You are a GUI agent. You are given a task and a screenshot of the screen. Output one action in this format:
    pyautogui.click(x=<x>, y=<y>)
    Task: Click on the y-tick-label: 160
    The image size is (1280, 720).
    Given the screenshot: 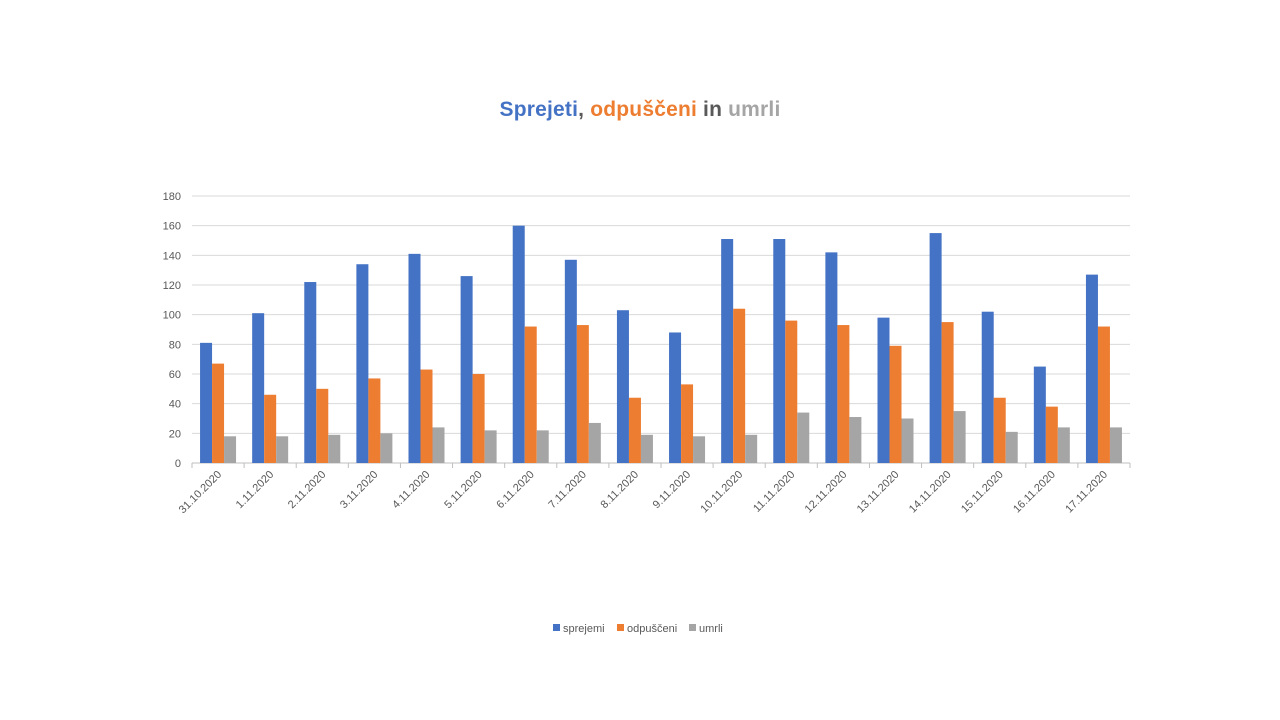 What is the action you would take?
    pyautogui.click(x=172, y=227)
    